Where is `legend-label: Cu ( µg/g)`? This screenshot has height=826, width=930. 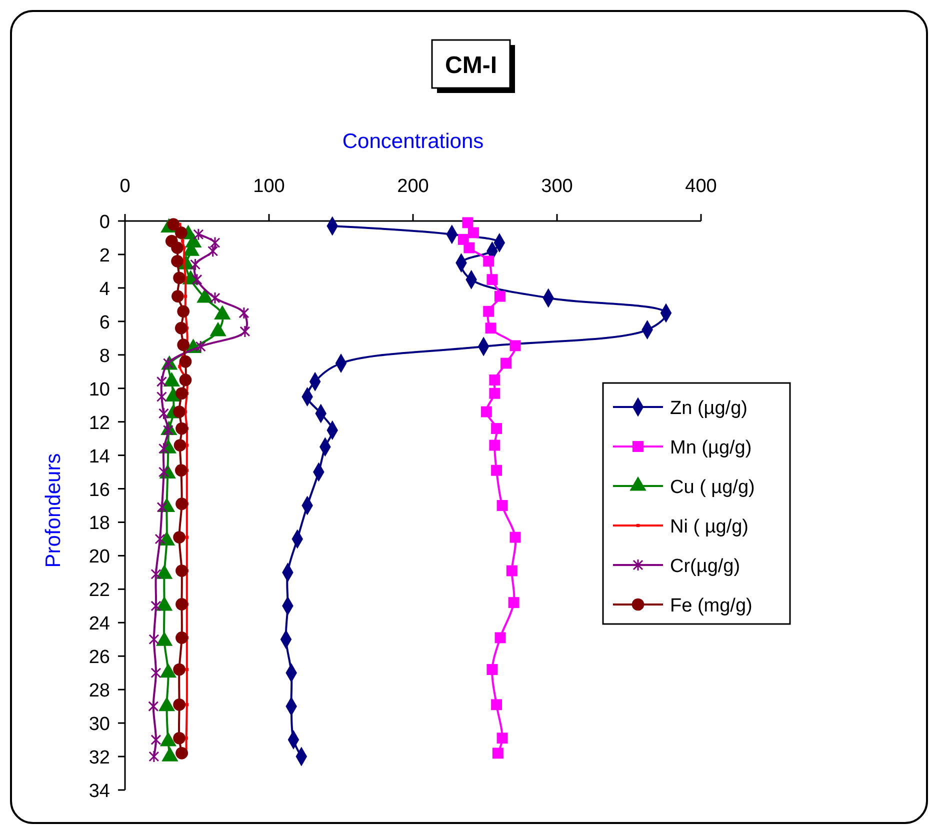 legend-label: Cu ( µg/g) is located at coordinates (712, 487).